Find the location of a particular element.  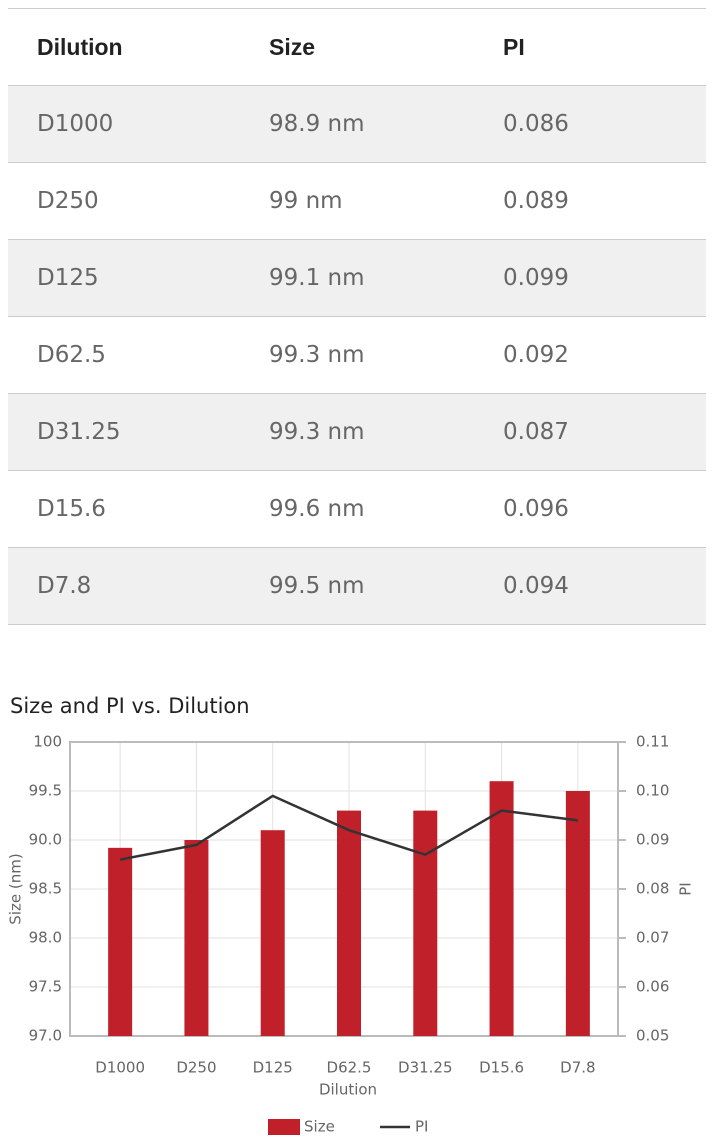

table-cell: D62.5 is located at coordinates (71, 355).